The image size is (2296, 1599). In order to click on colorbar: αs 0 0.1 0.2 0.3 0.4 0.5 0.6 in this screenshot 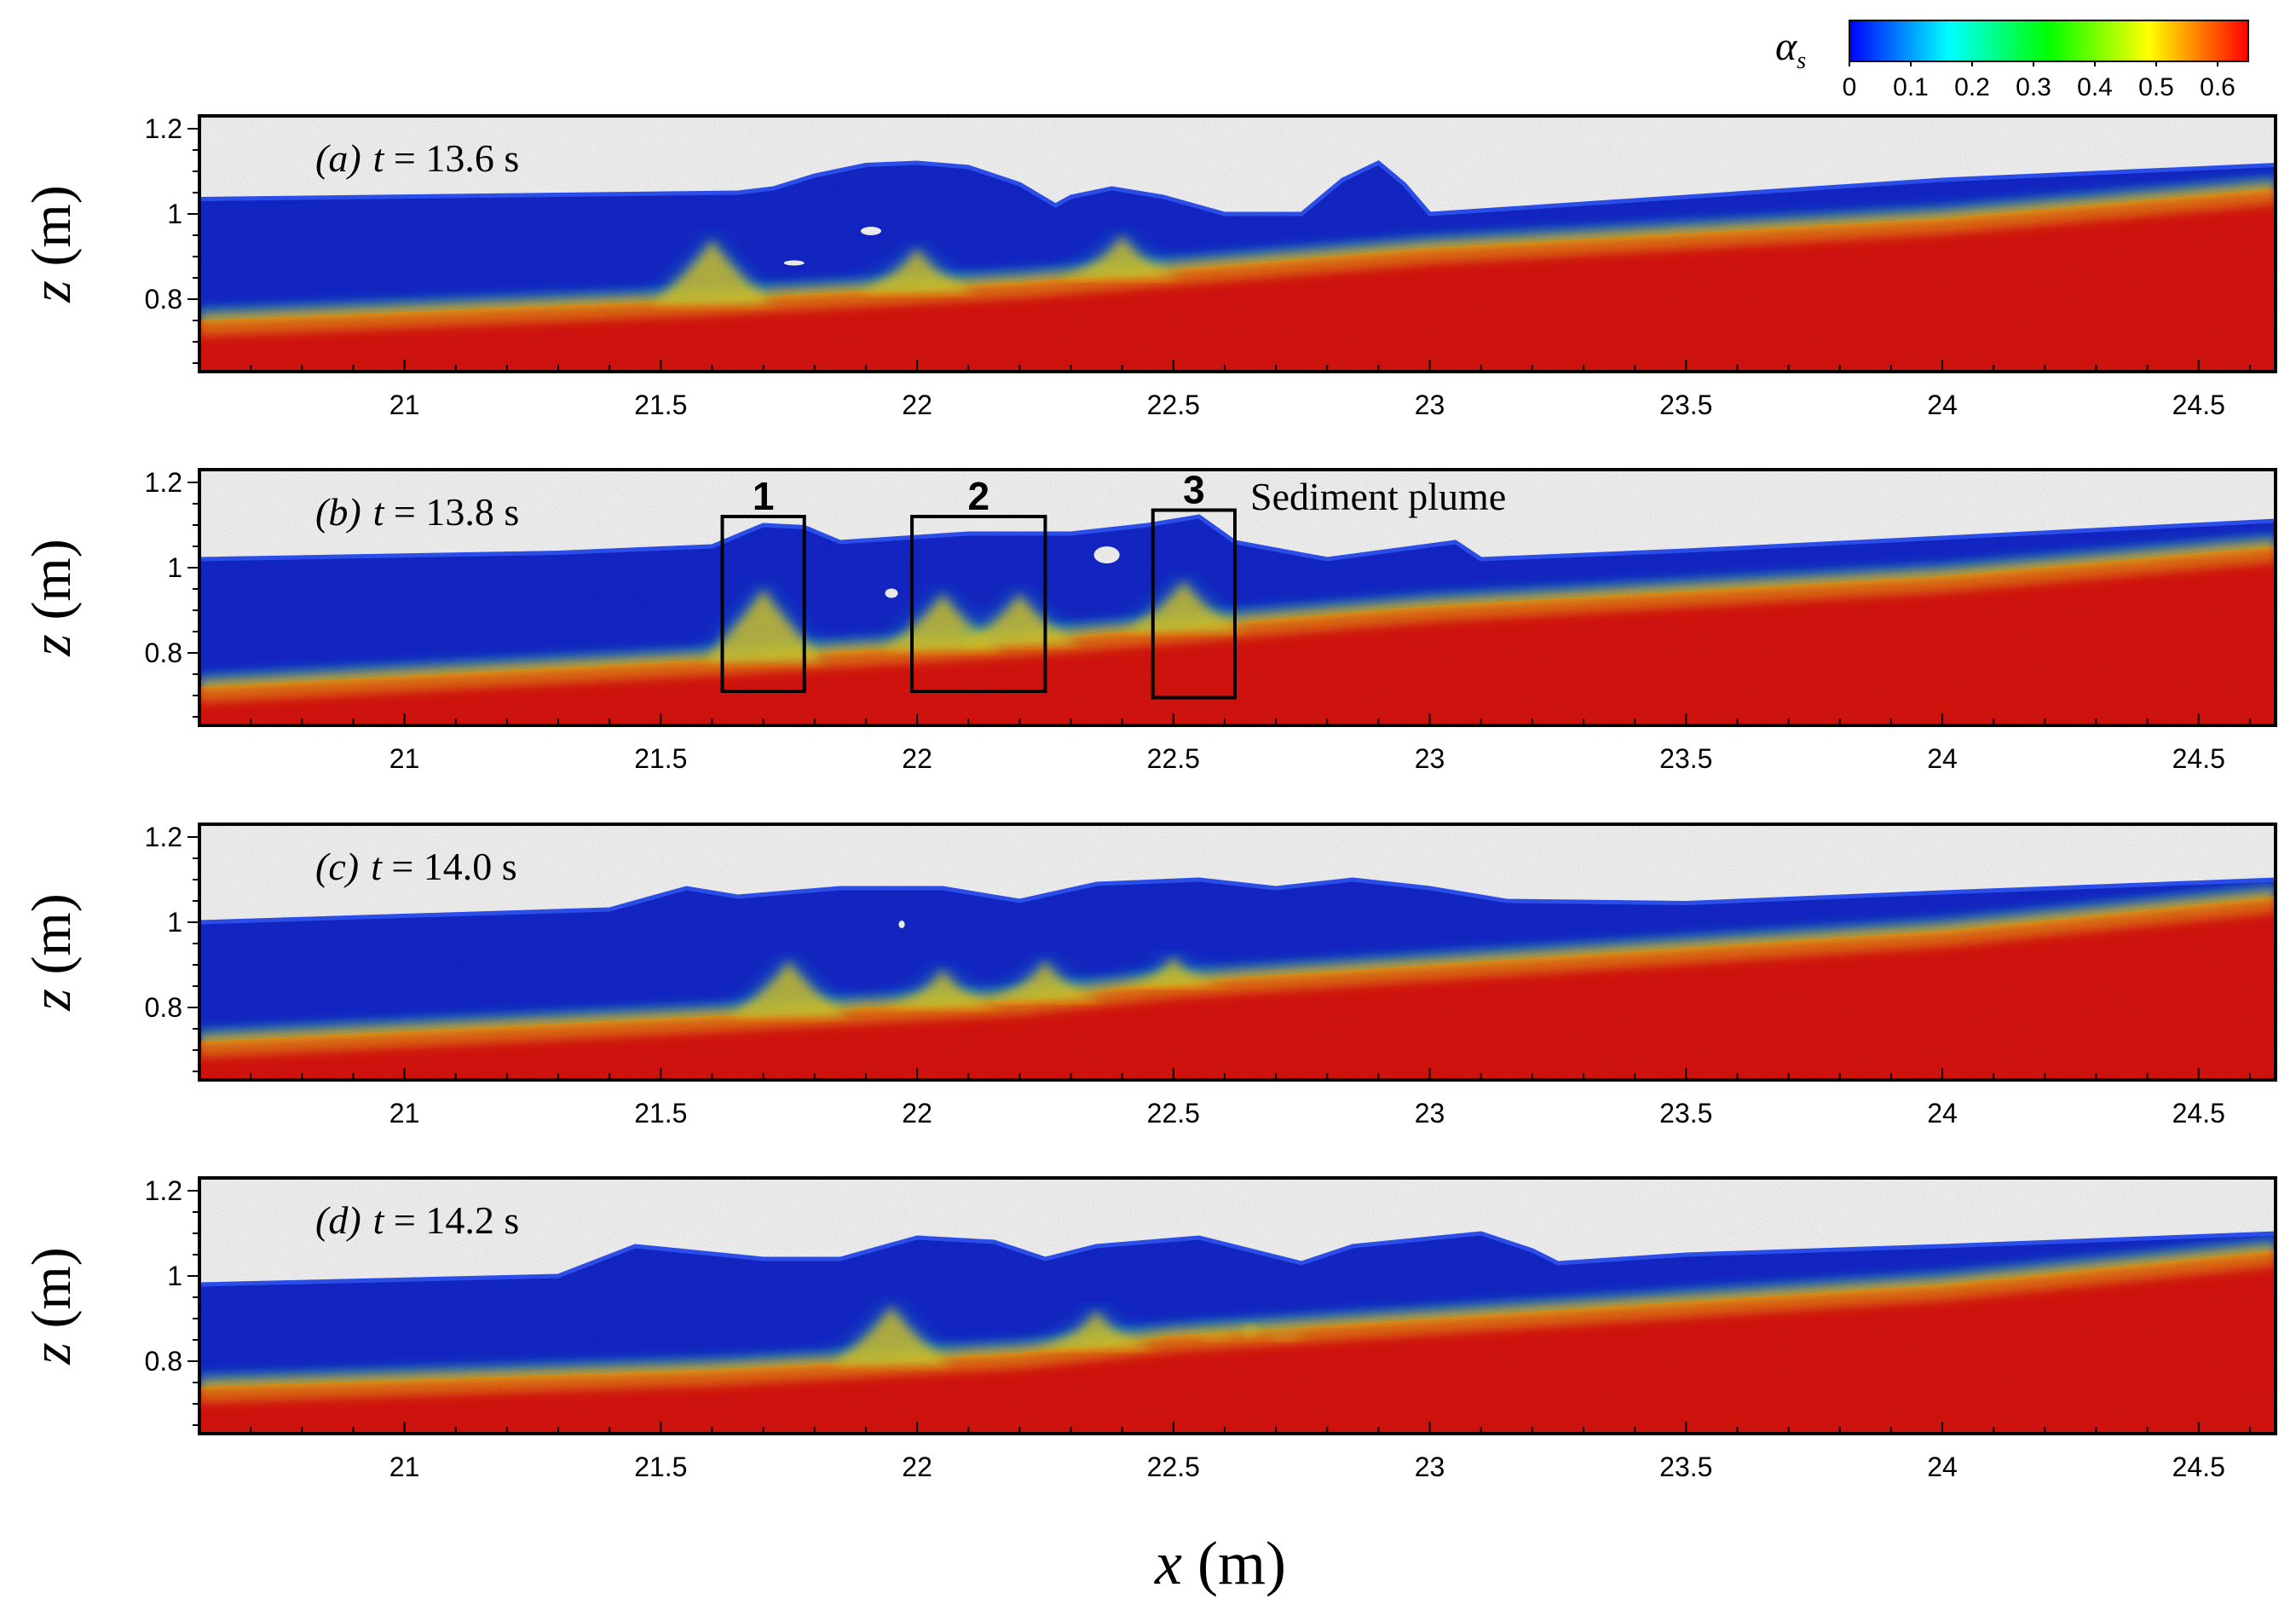, I will do `click(2012, 60)`.